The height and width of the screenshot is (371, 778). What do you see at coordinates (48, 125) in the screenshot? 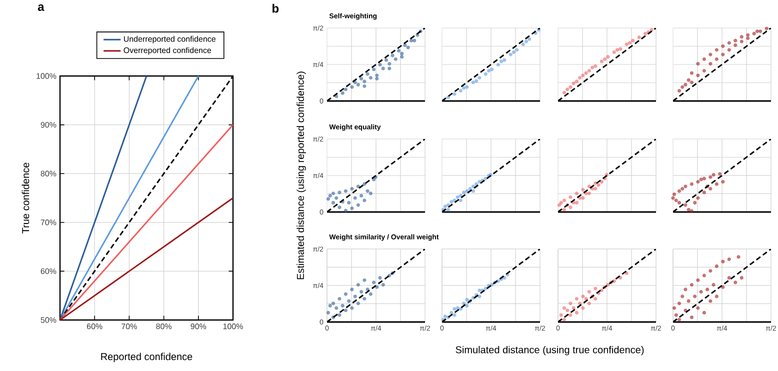
I see `y-tick-label: 90%` at bounding box center [48, 125].